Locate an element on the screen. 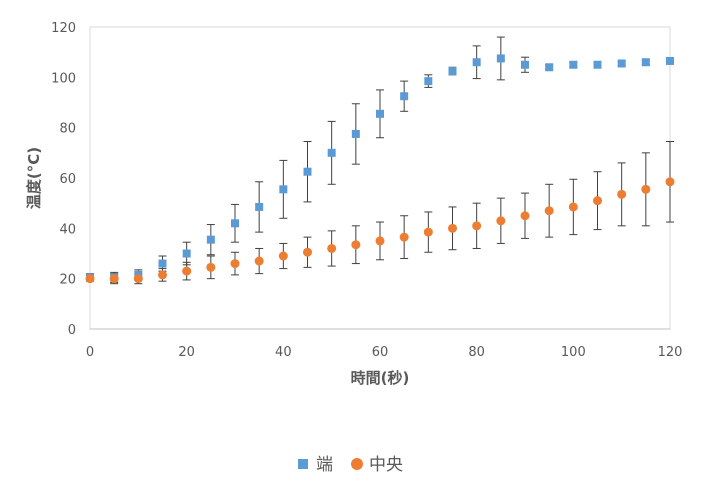 This screenshot has height=484, width=710. legend: 端 中央 is located at coordinates (350, 465).